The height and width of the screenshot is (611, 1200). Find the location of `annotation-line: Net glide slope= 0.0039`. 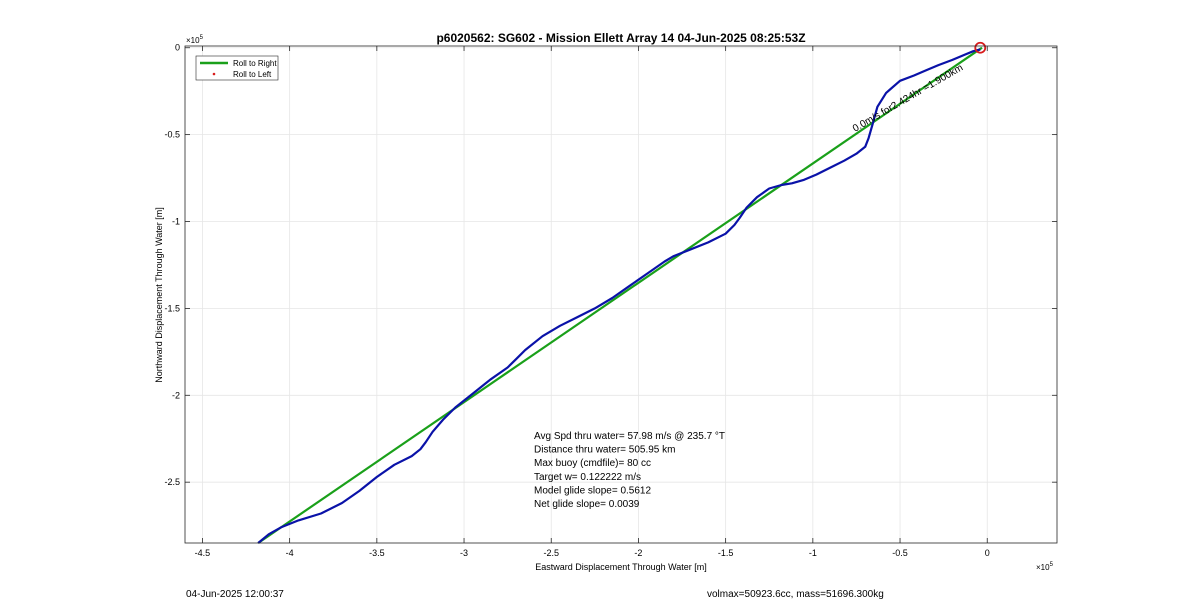

annotation-line: Net glide slope= 0.0039 is located at coordinates (587, 504).